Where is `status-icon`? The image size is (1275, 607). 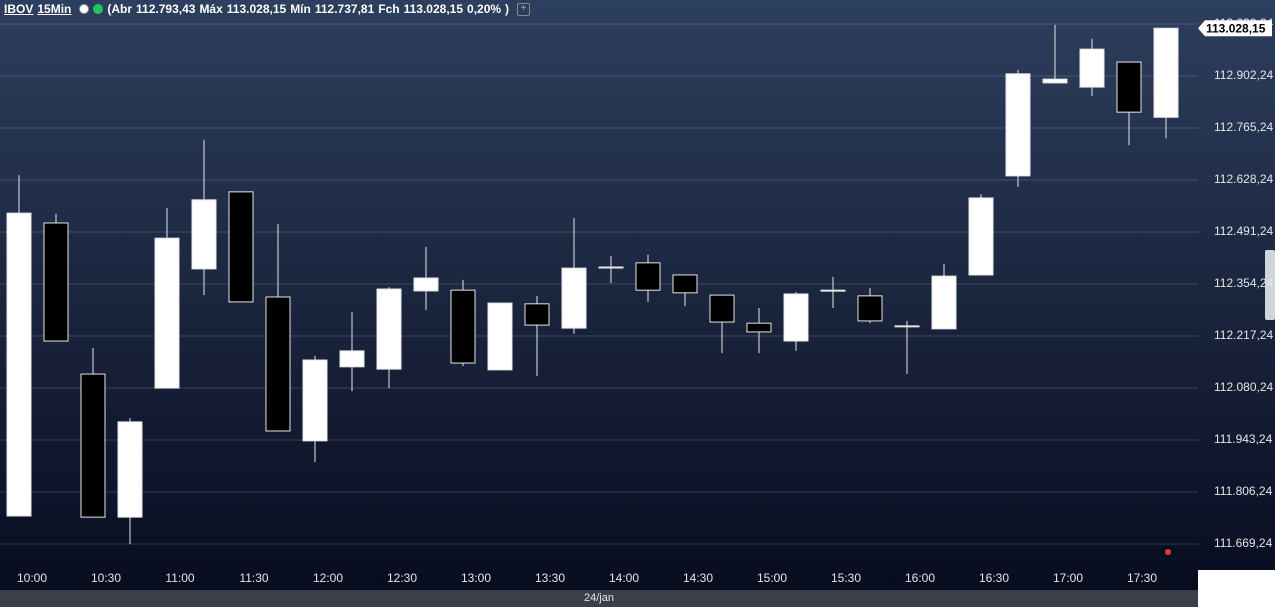
status-icon is located at coordinates (98, 9).